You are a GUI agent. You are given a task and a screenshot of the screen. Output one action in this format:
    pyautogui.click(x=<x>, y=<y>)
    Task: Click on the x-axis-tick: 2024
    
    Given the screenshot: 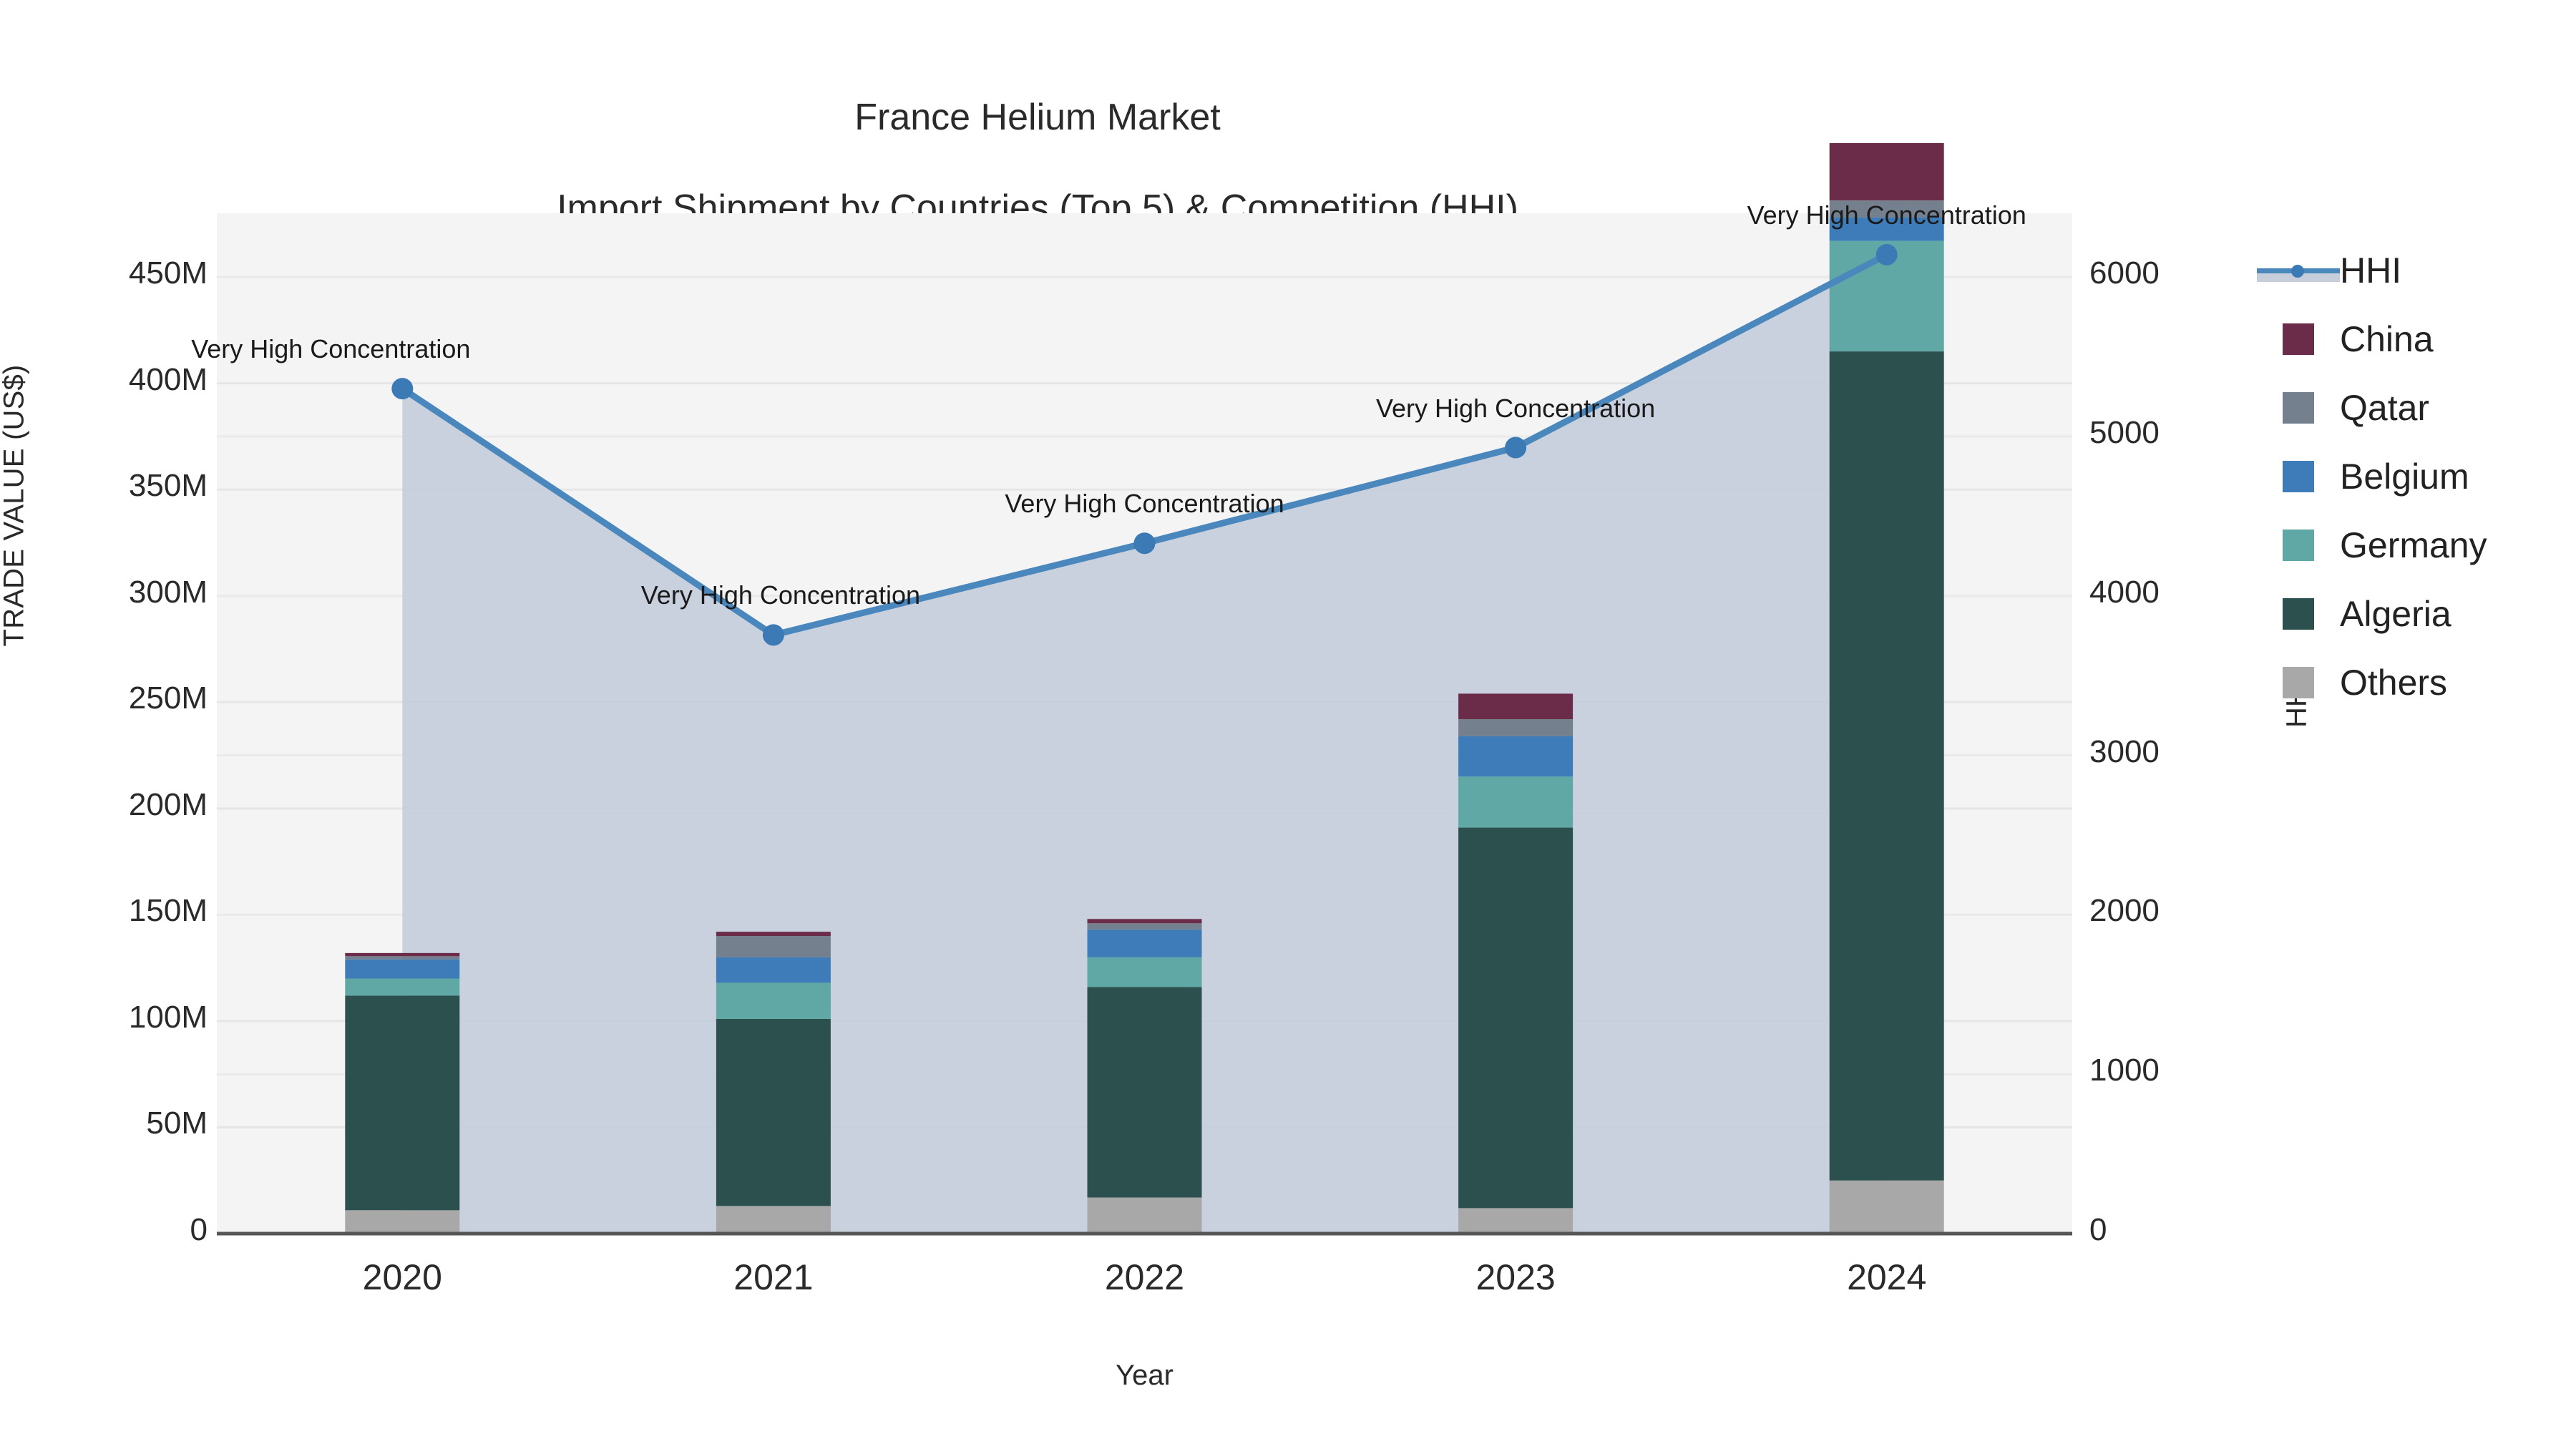 What is the action you would take?
    pyautogui.click(x=1887, y=1277)
    